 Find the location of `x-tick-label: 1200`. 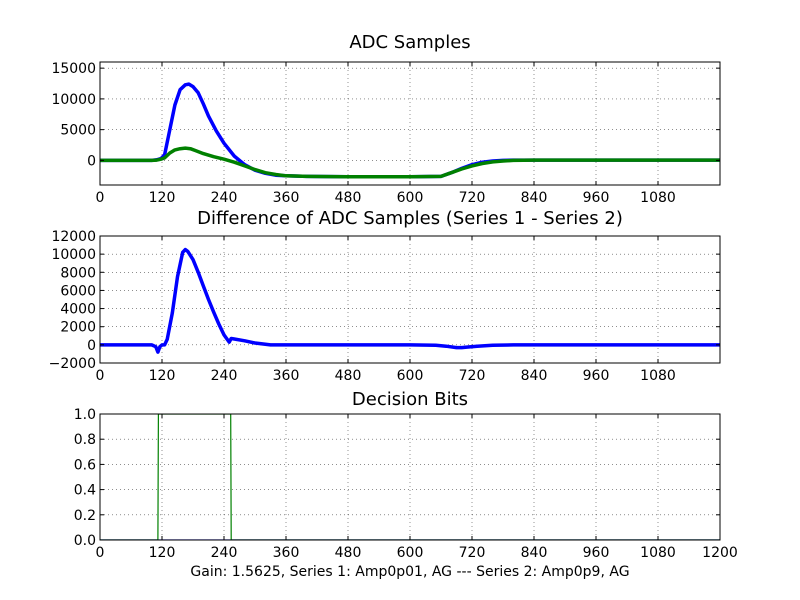

x-tick-label: 1200 is located at coordinates (720, 553).